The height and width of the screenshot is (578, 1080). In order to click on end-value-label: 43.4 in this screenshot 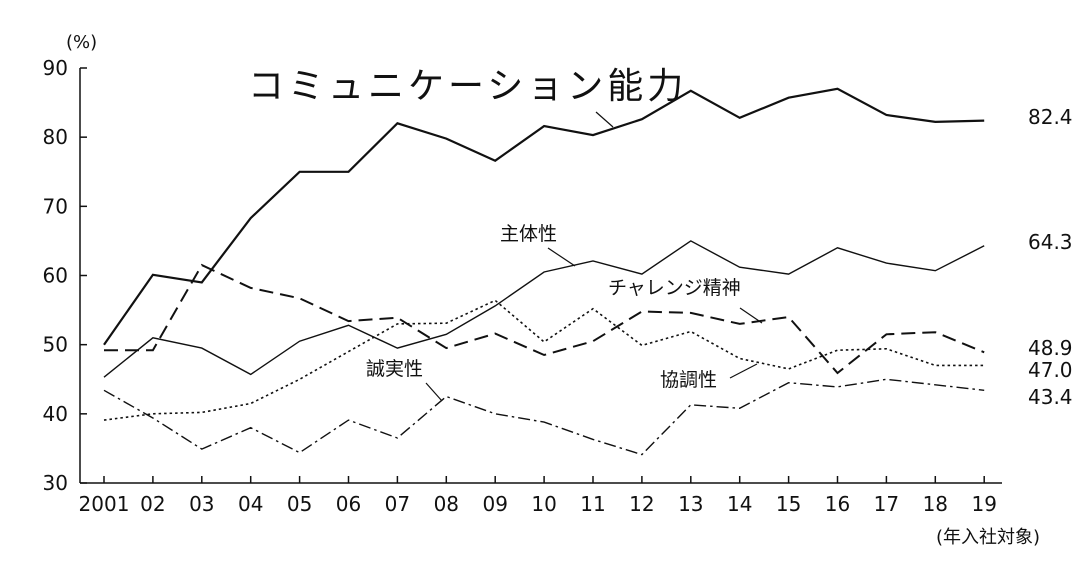, I will do `click(1050, 397)`.